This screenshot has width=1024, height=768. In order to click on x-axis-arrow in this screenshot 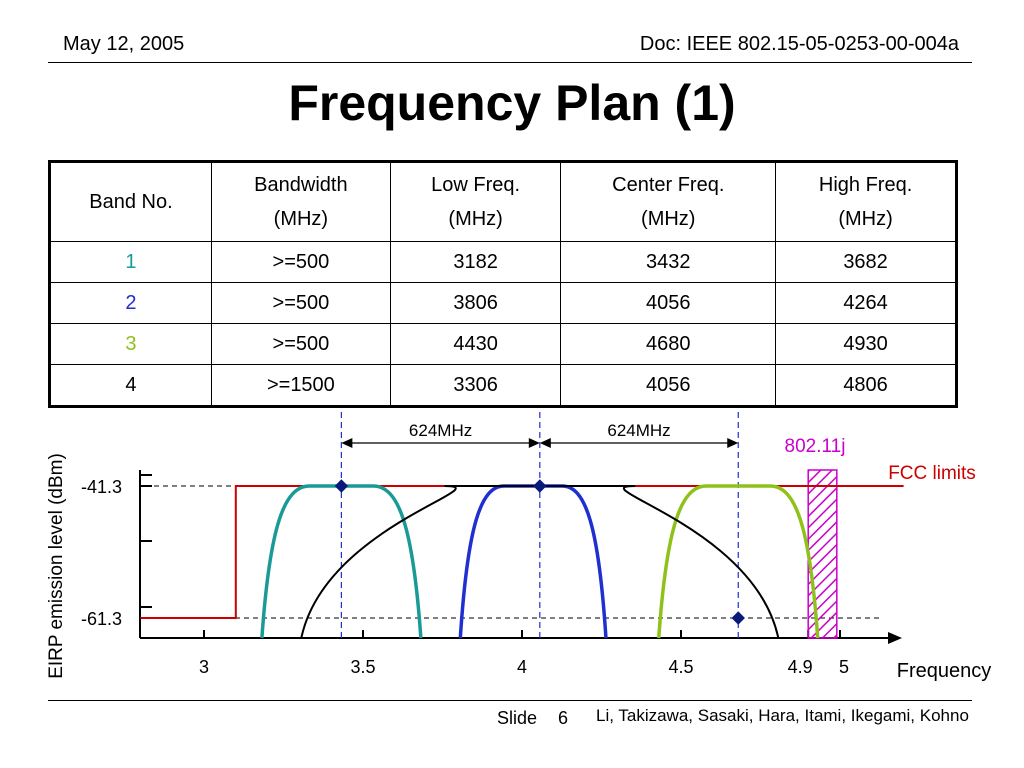, I will do `click(895, 638)`.